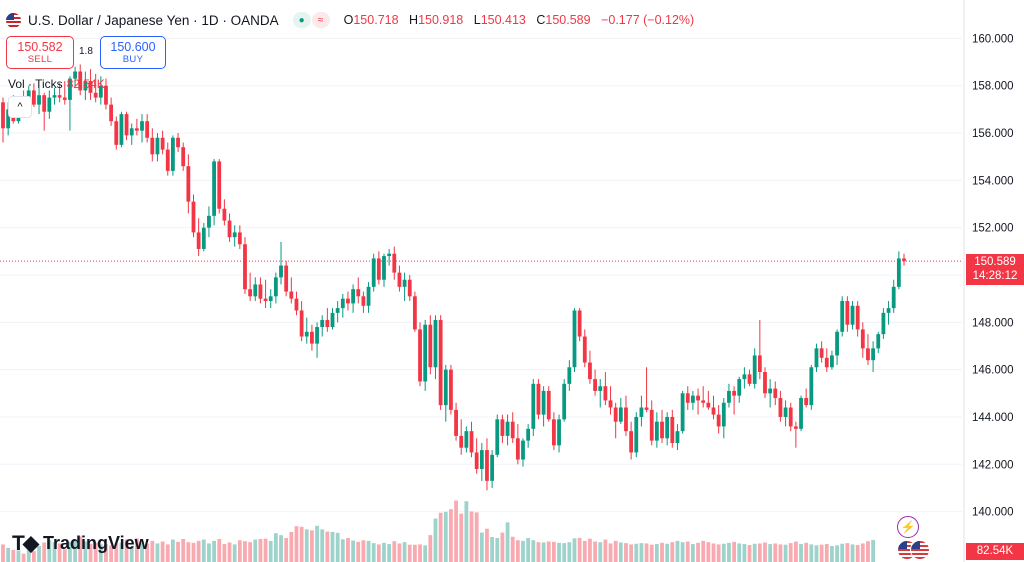 This screenshot has width=1024, height=562. I want to click on symbol-title: U.S. Dollar / Japanese Yen · 1D · OANDA, so click(153, 20).